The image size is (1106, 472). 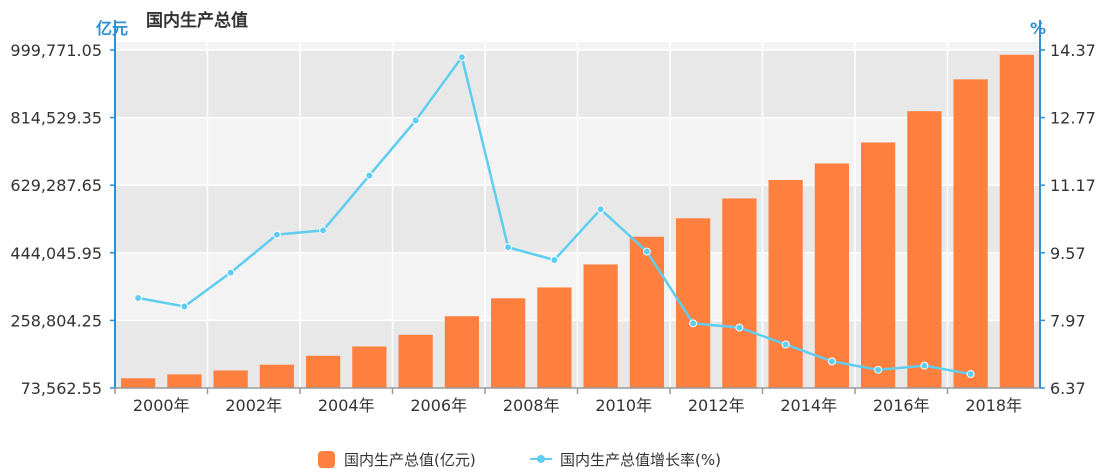 I want to click on x-tick-label: 2016年, so click(x=901, y=405).